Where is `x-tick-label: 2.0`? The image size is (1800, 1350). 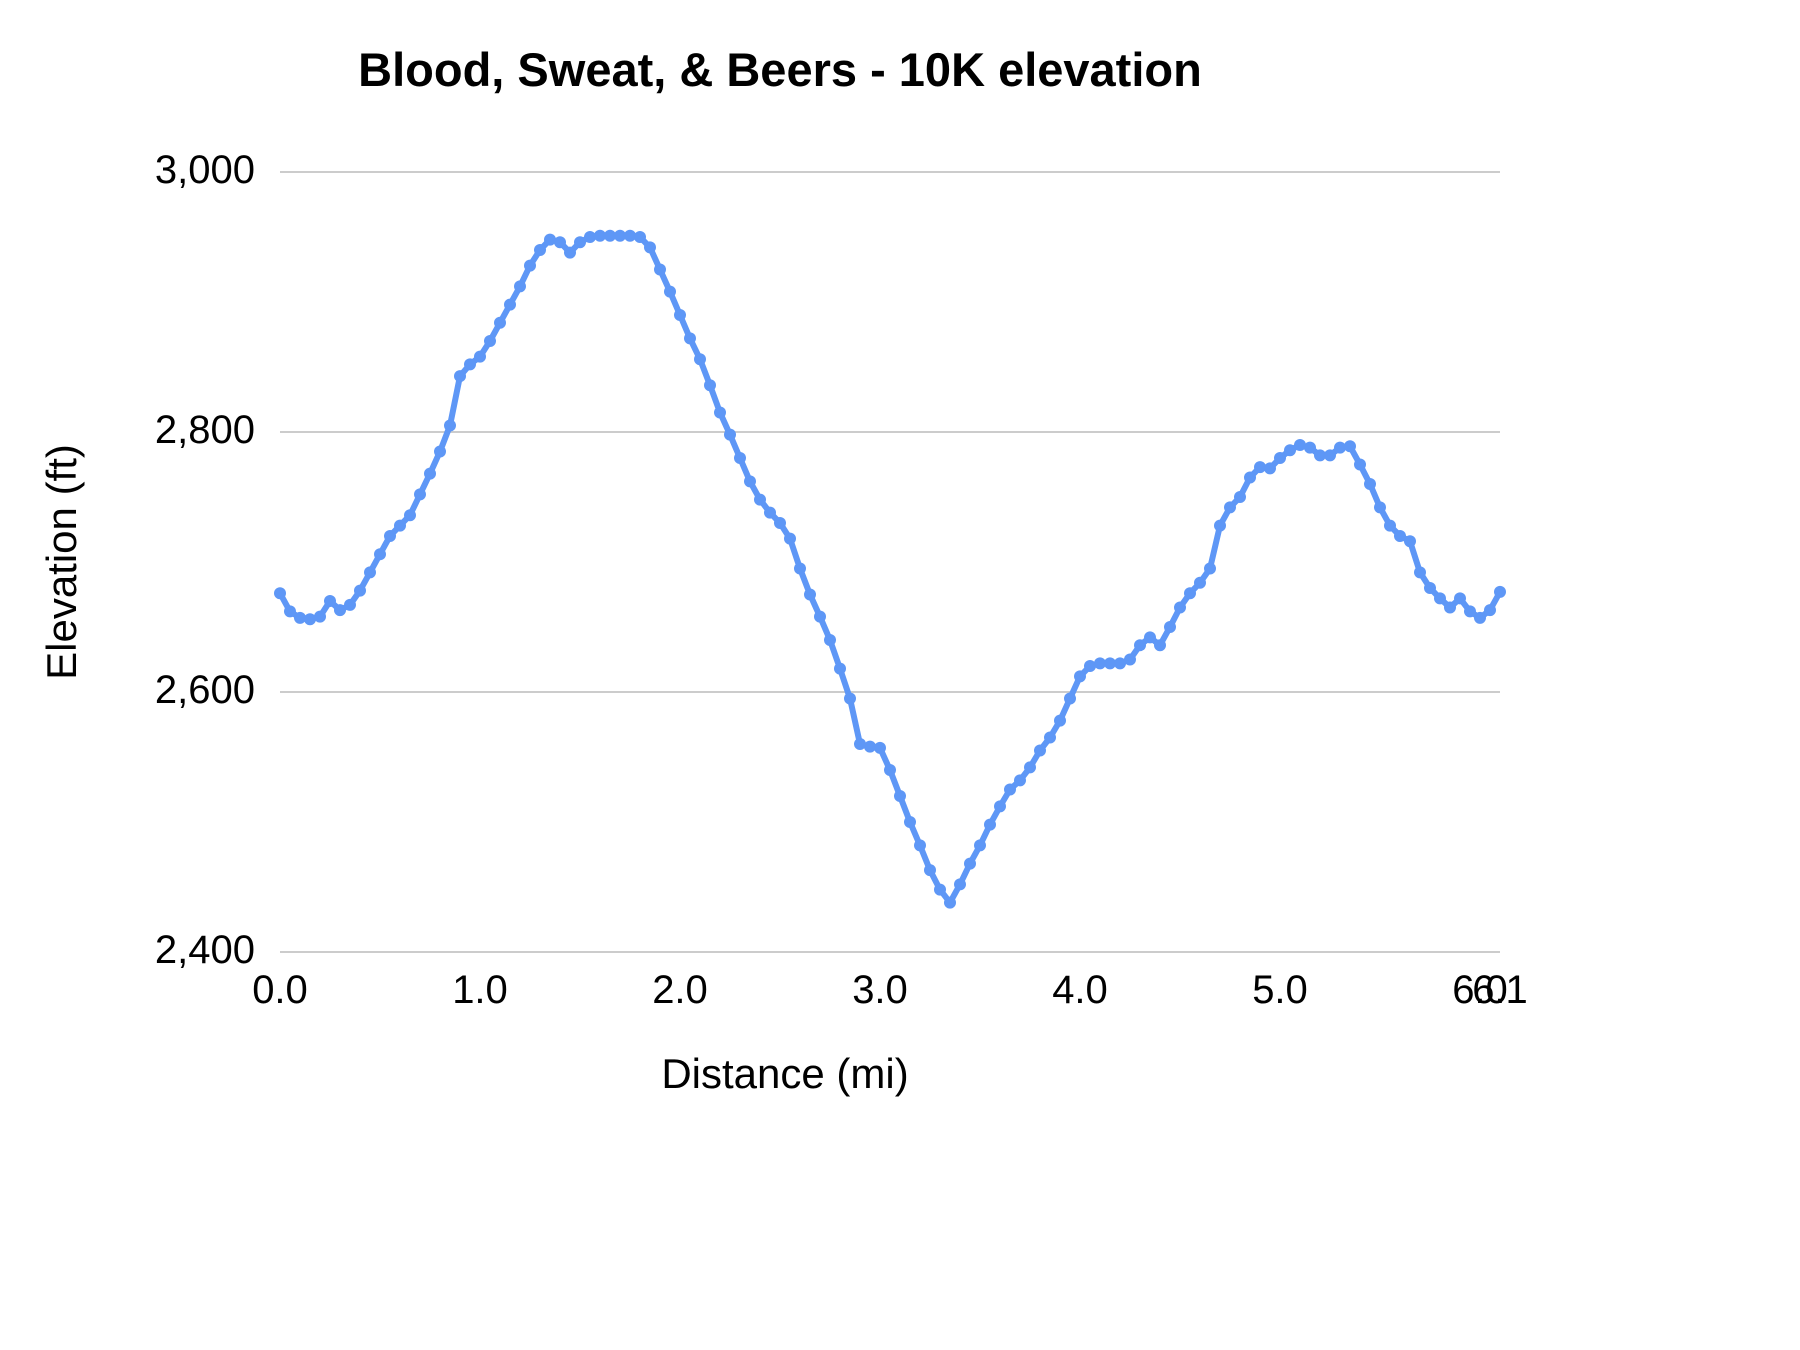
x-tick-label: 2.0 is located at coordinates (680, 990).